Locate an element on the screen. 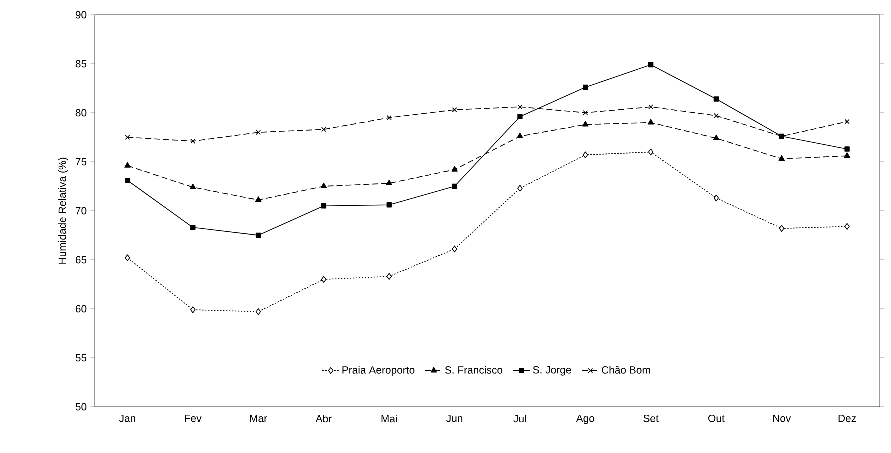 This screenshot has height=453, width=891. x-tick-label: Jul is located at coordinates (520, 418).